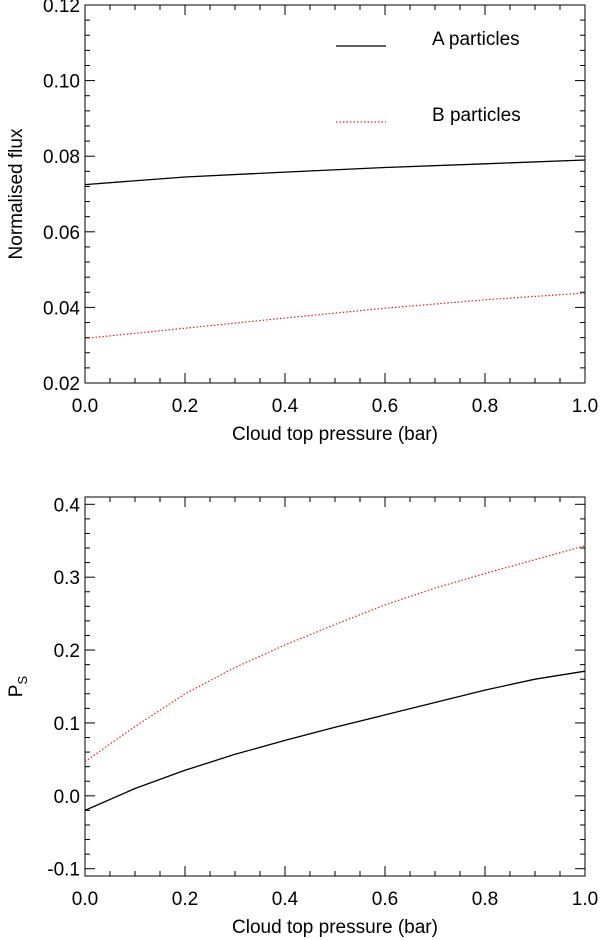 Image resolution: width=600 pixels, height=940 pixels. Describe the element at coordinates (61, 384) in the screenshot. I see `y-tick-label: 0.02` at that location.